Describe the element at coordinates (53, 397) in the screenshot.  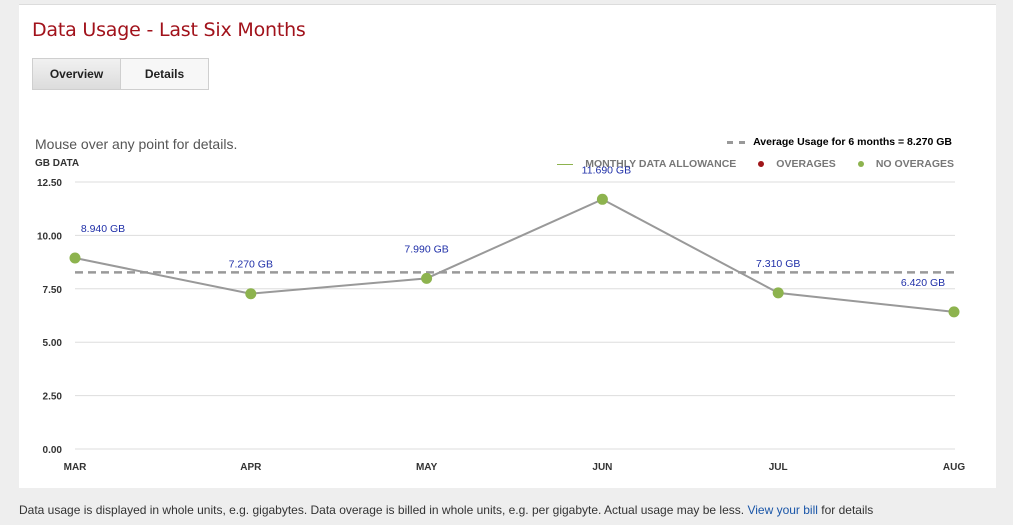
I see `y-tick-label: 2.50` at that location.